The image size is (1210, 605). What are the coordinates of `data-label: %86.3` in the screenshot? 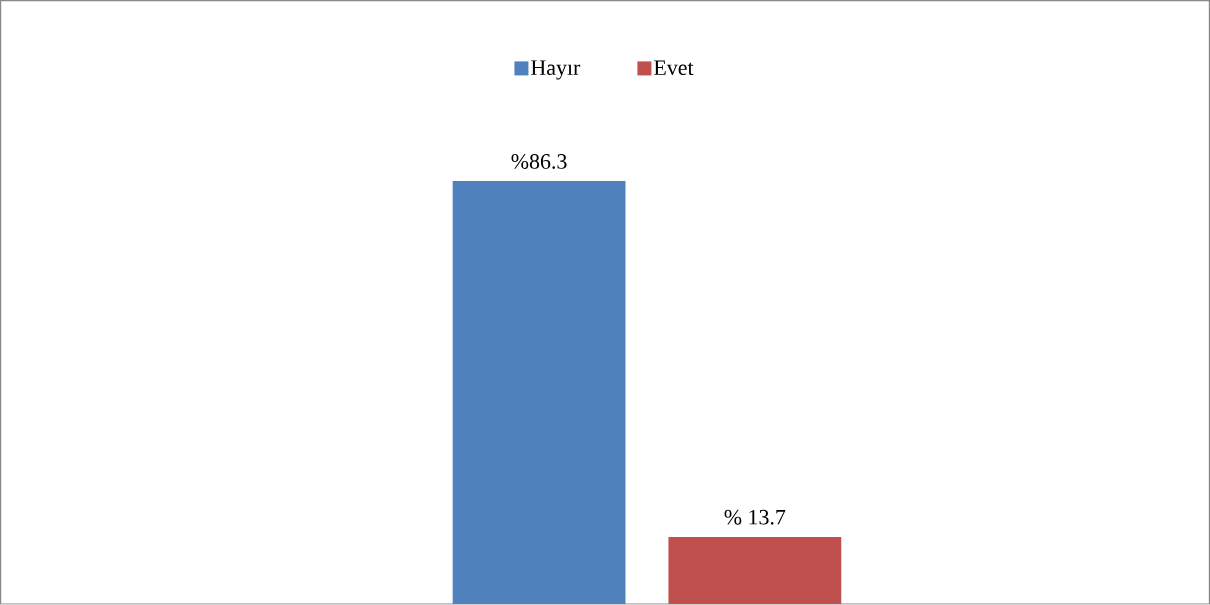 It's located at (539, 162).